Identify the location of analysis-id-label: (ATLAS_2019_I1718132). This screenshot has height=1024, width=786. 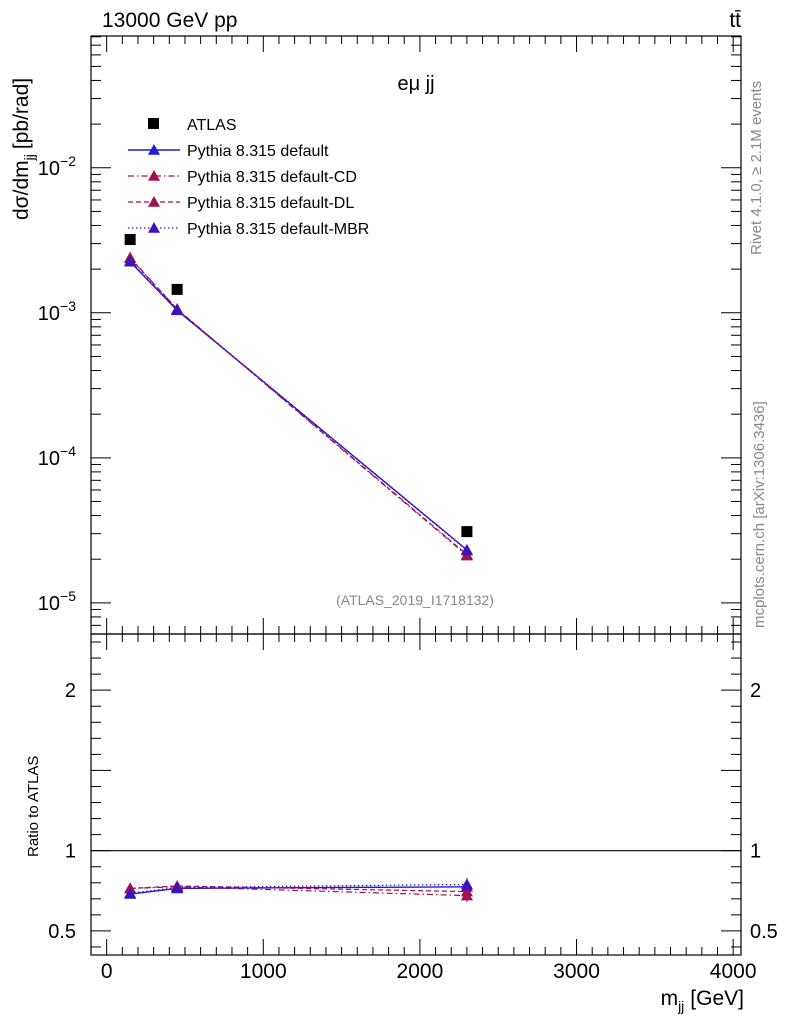
(415, 600).